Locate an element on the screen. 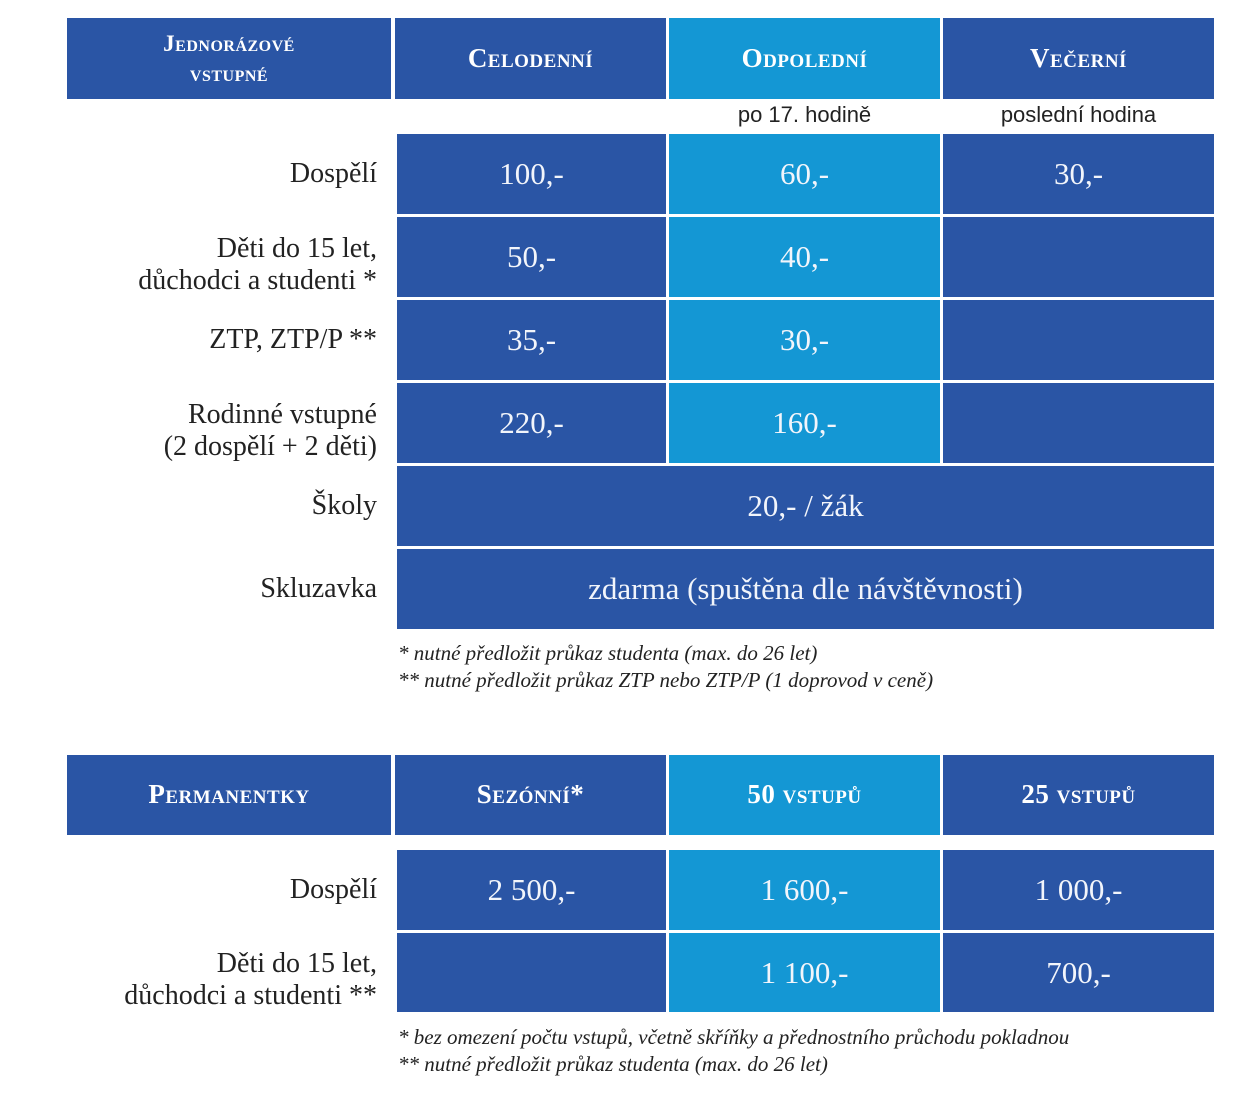  row-label-deti: Děti do 15 let, důchodci a studenti * is located at coordinates (197, 257).